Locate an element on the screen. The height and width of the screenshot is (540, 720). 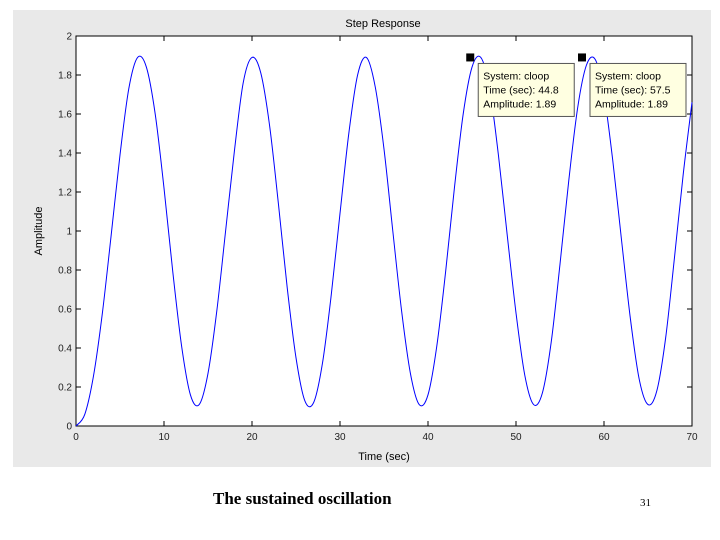
y-axis-label: Amplitude is located at coordinates (39, 231).